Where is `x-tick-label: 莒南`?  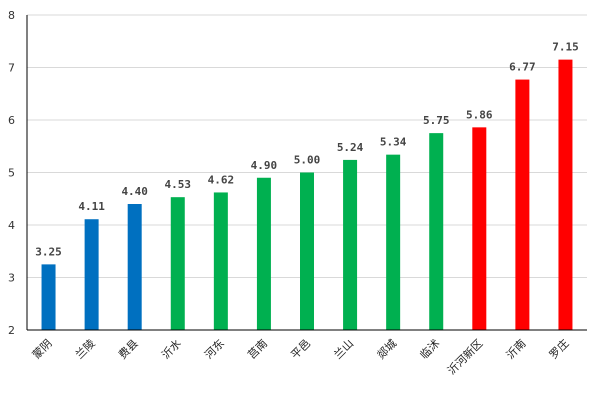
x-tick-label: 莒南 is located at coordinates (257, 349).